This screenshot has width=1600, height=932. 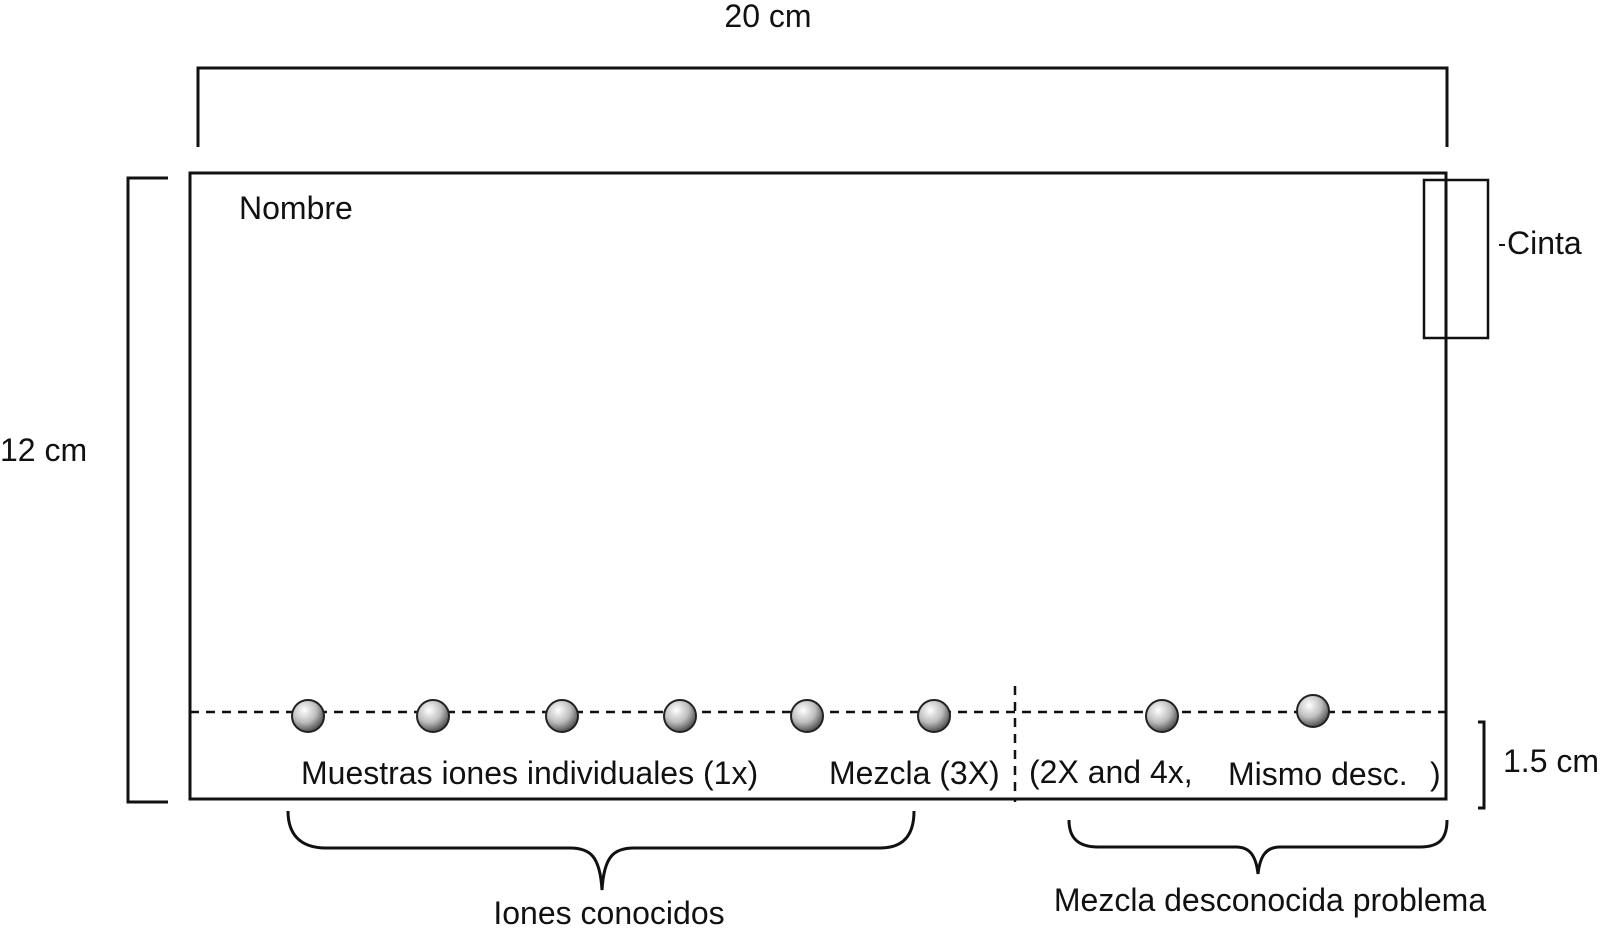 I want to click on unknown-note-c: ), so click(x=1435, y=774).